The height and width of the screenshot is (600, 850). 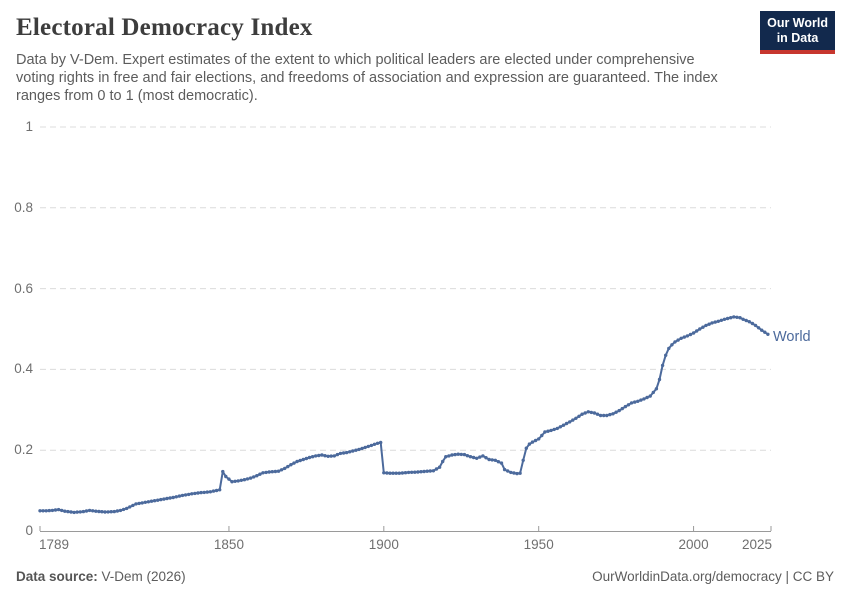 I want to click on x-axis-tick-label: 1900, so click(x=383, y=544).